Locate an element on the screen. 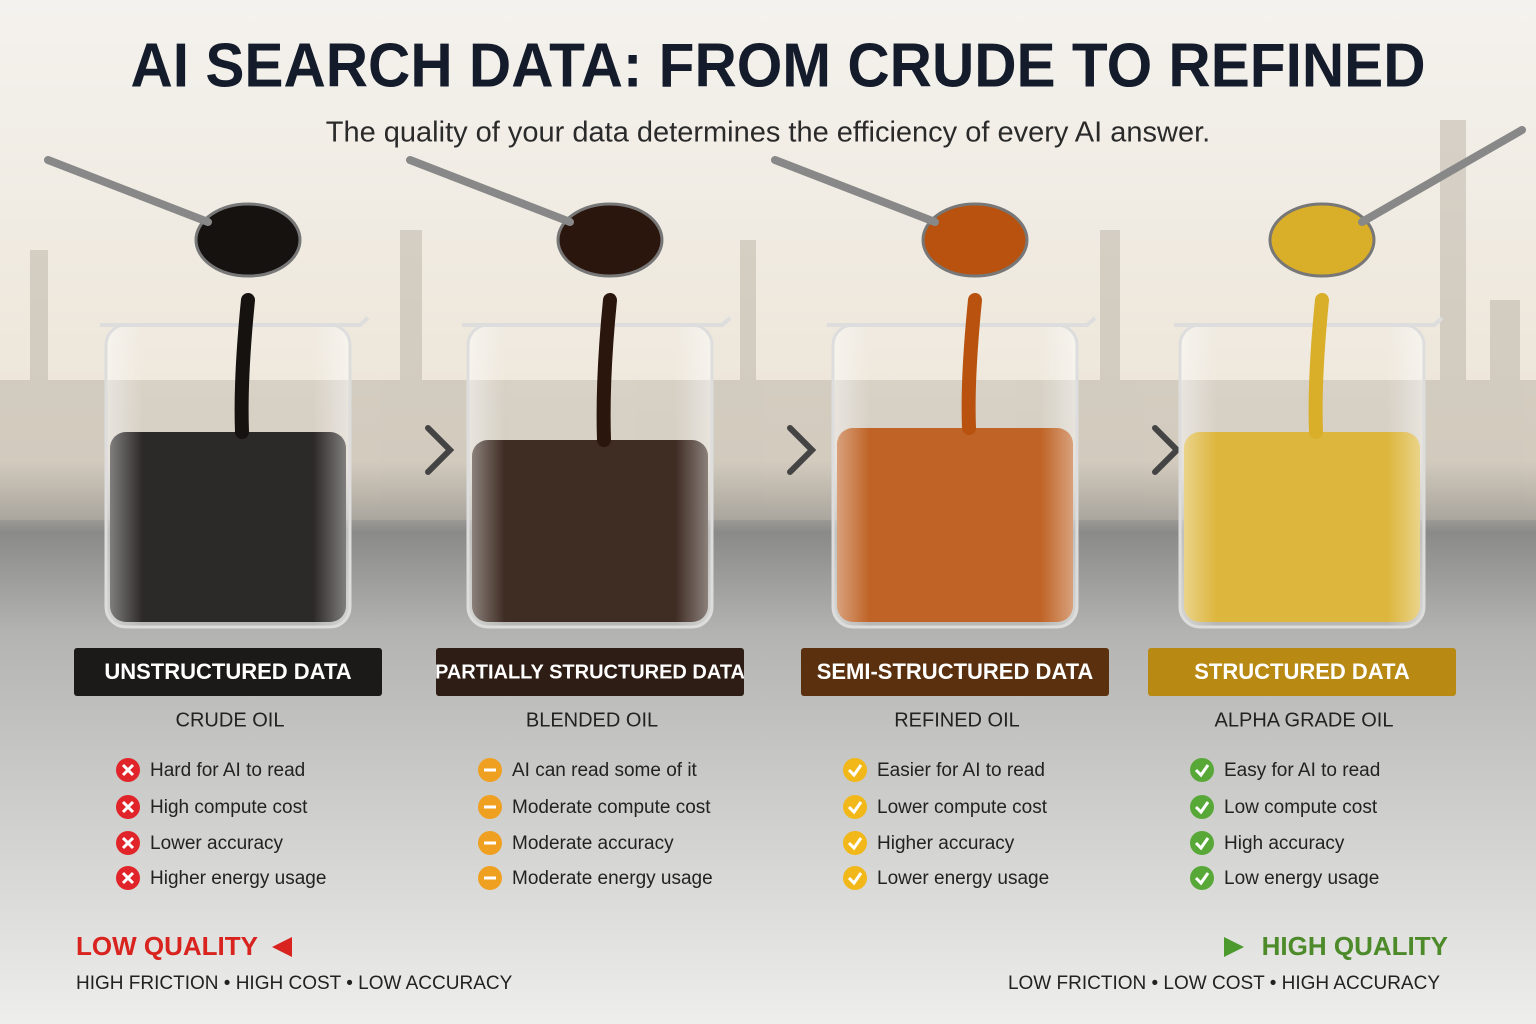 The width and height of the screenshot is (1536, 1024). feature-text: Lower energy usage is located at coordinates (963, 878).